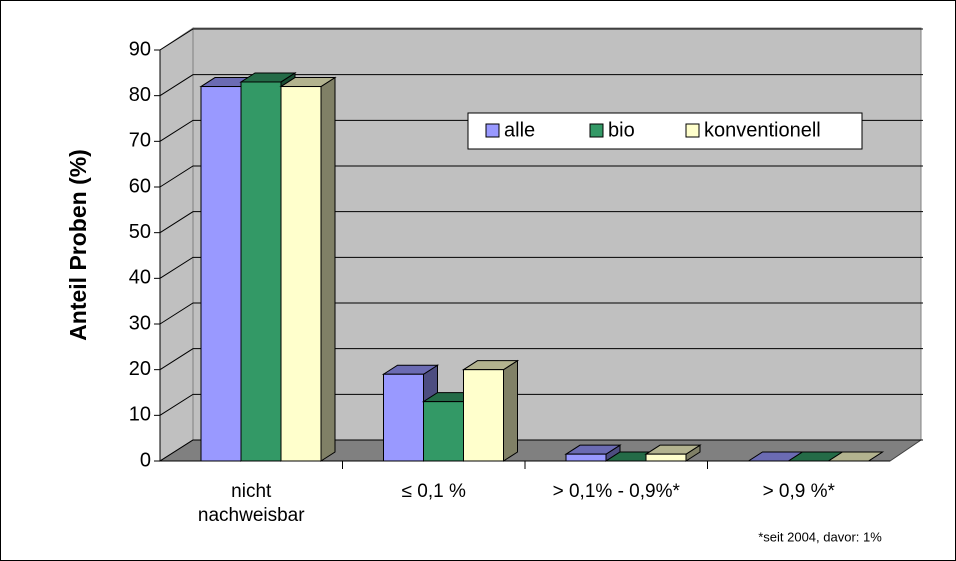 The height and width of the screenshot is (561, 956). I want to click on legend-box, so click(665, 131).